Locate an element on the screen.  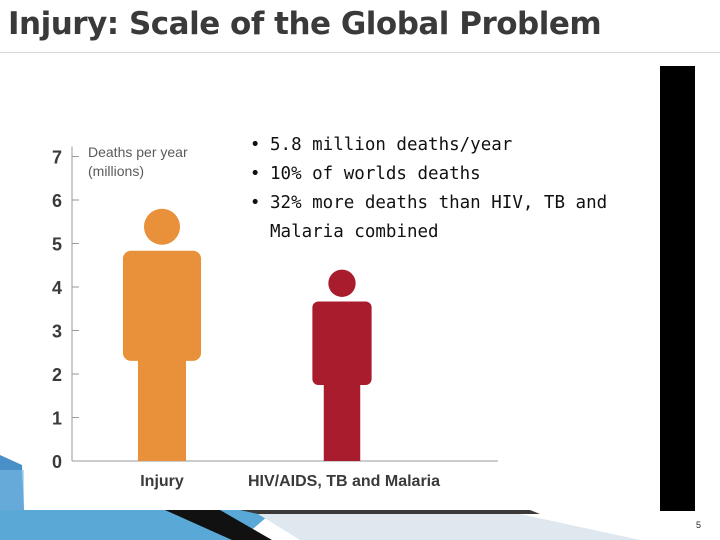
slide-title: Injury: Scale of the Global Problem is located at coordinates (305, 24).